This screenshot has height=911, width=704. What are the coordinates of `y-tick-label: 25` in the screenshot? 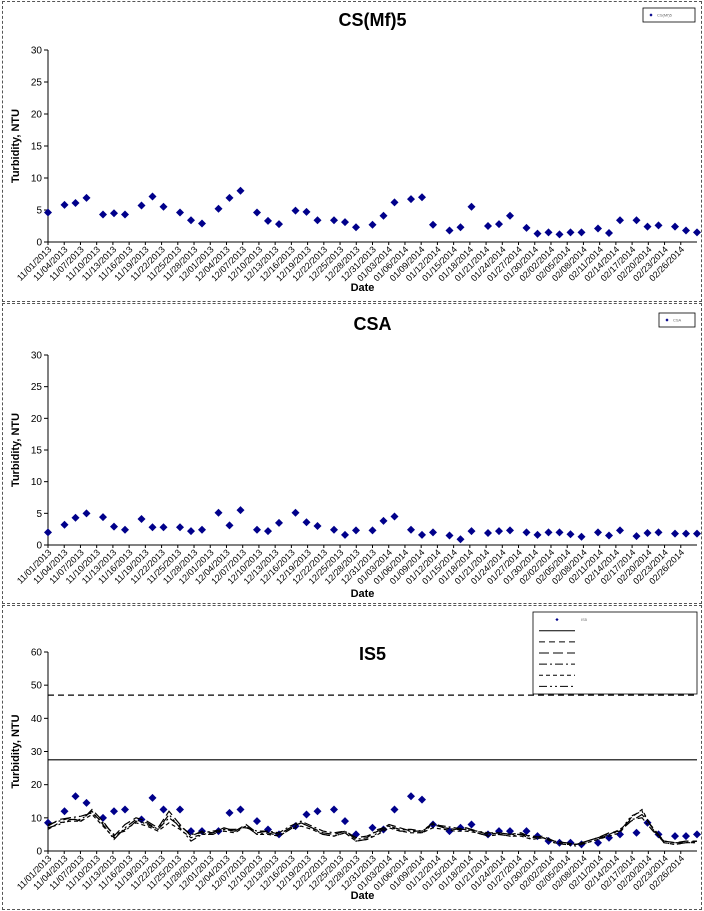 It's located at (37, 387).